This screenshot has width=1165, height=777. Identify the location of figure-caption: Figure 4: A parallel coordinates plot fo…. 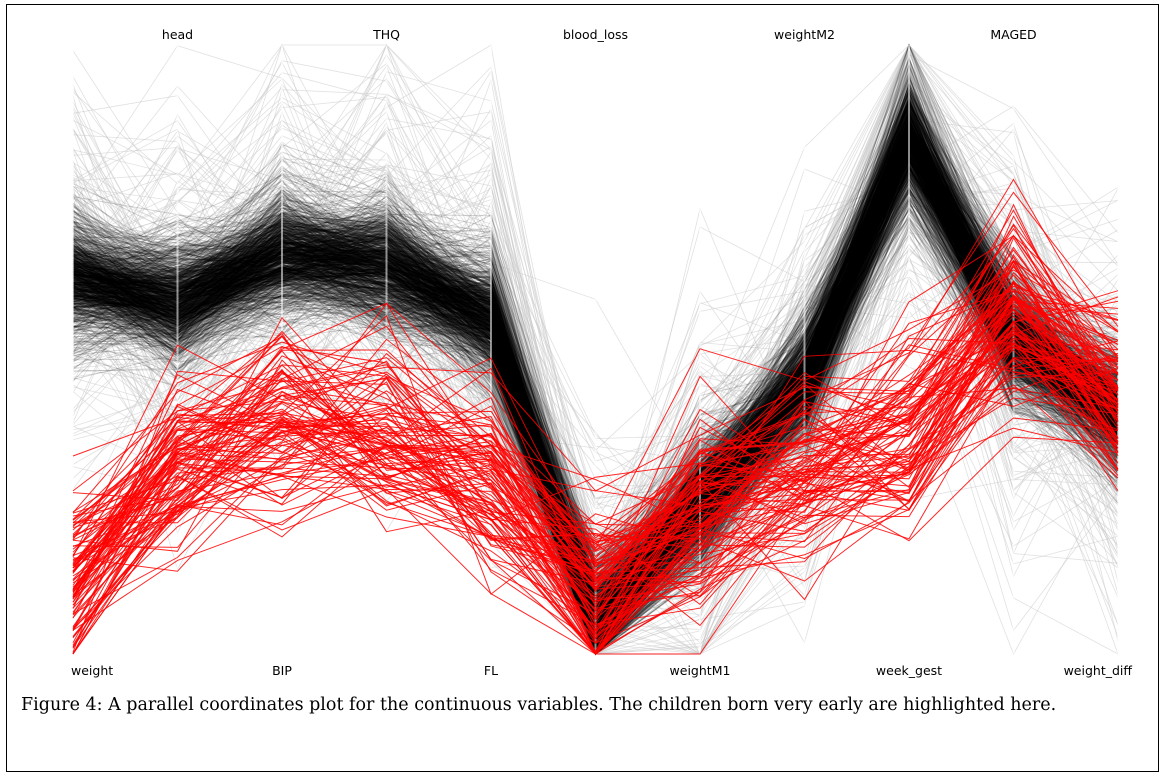
(539, 705).